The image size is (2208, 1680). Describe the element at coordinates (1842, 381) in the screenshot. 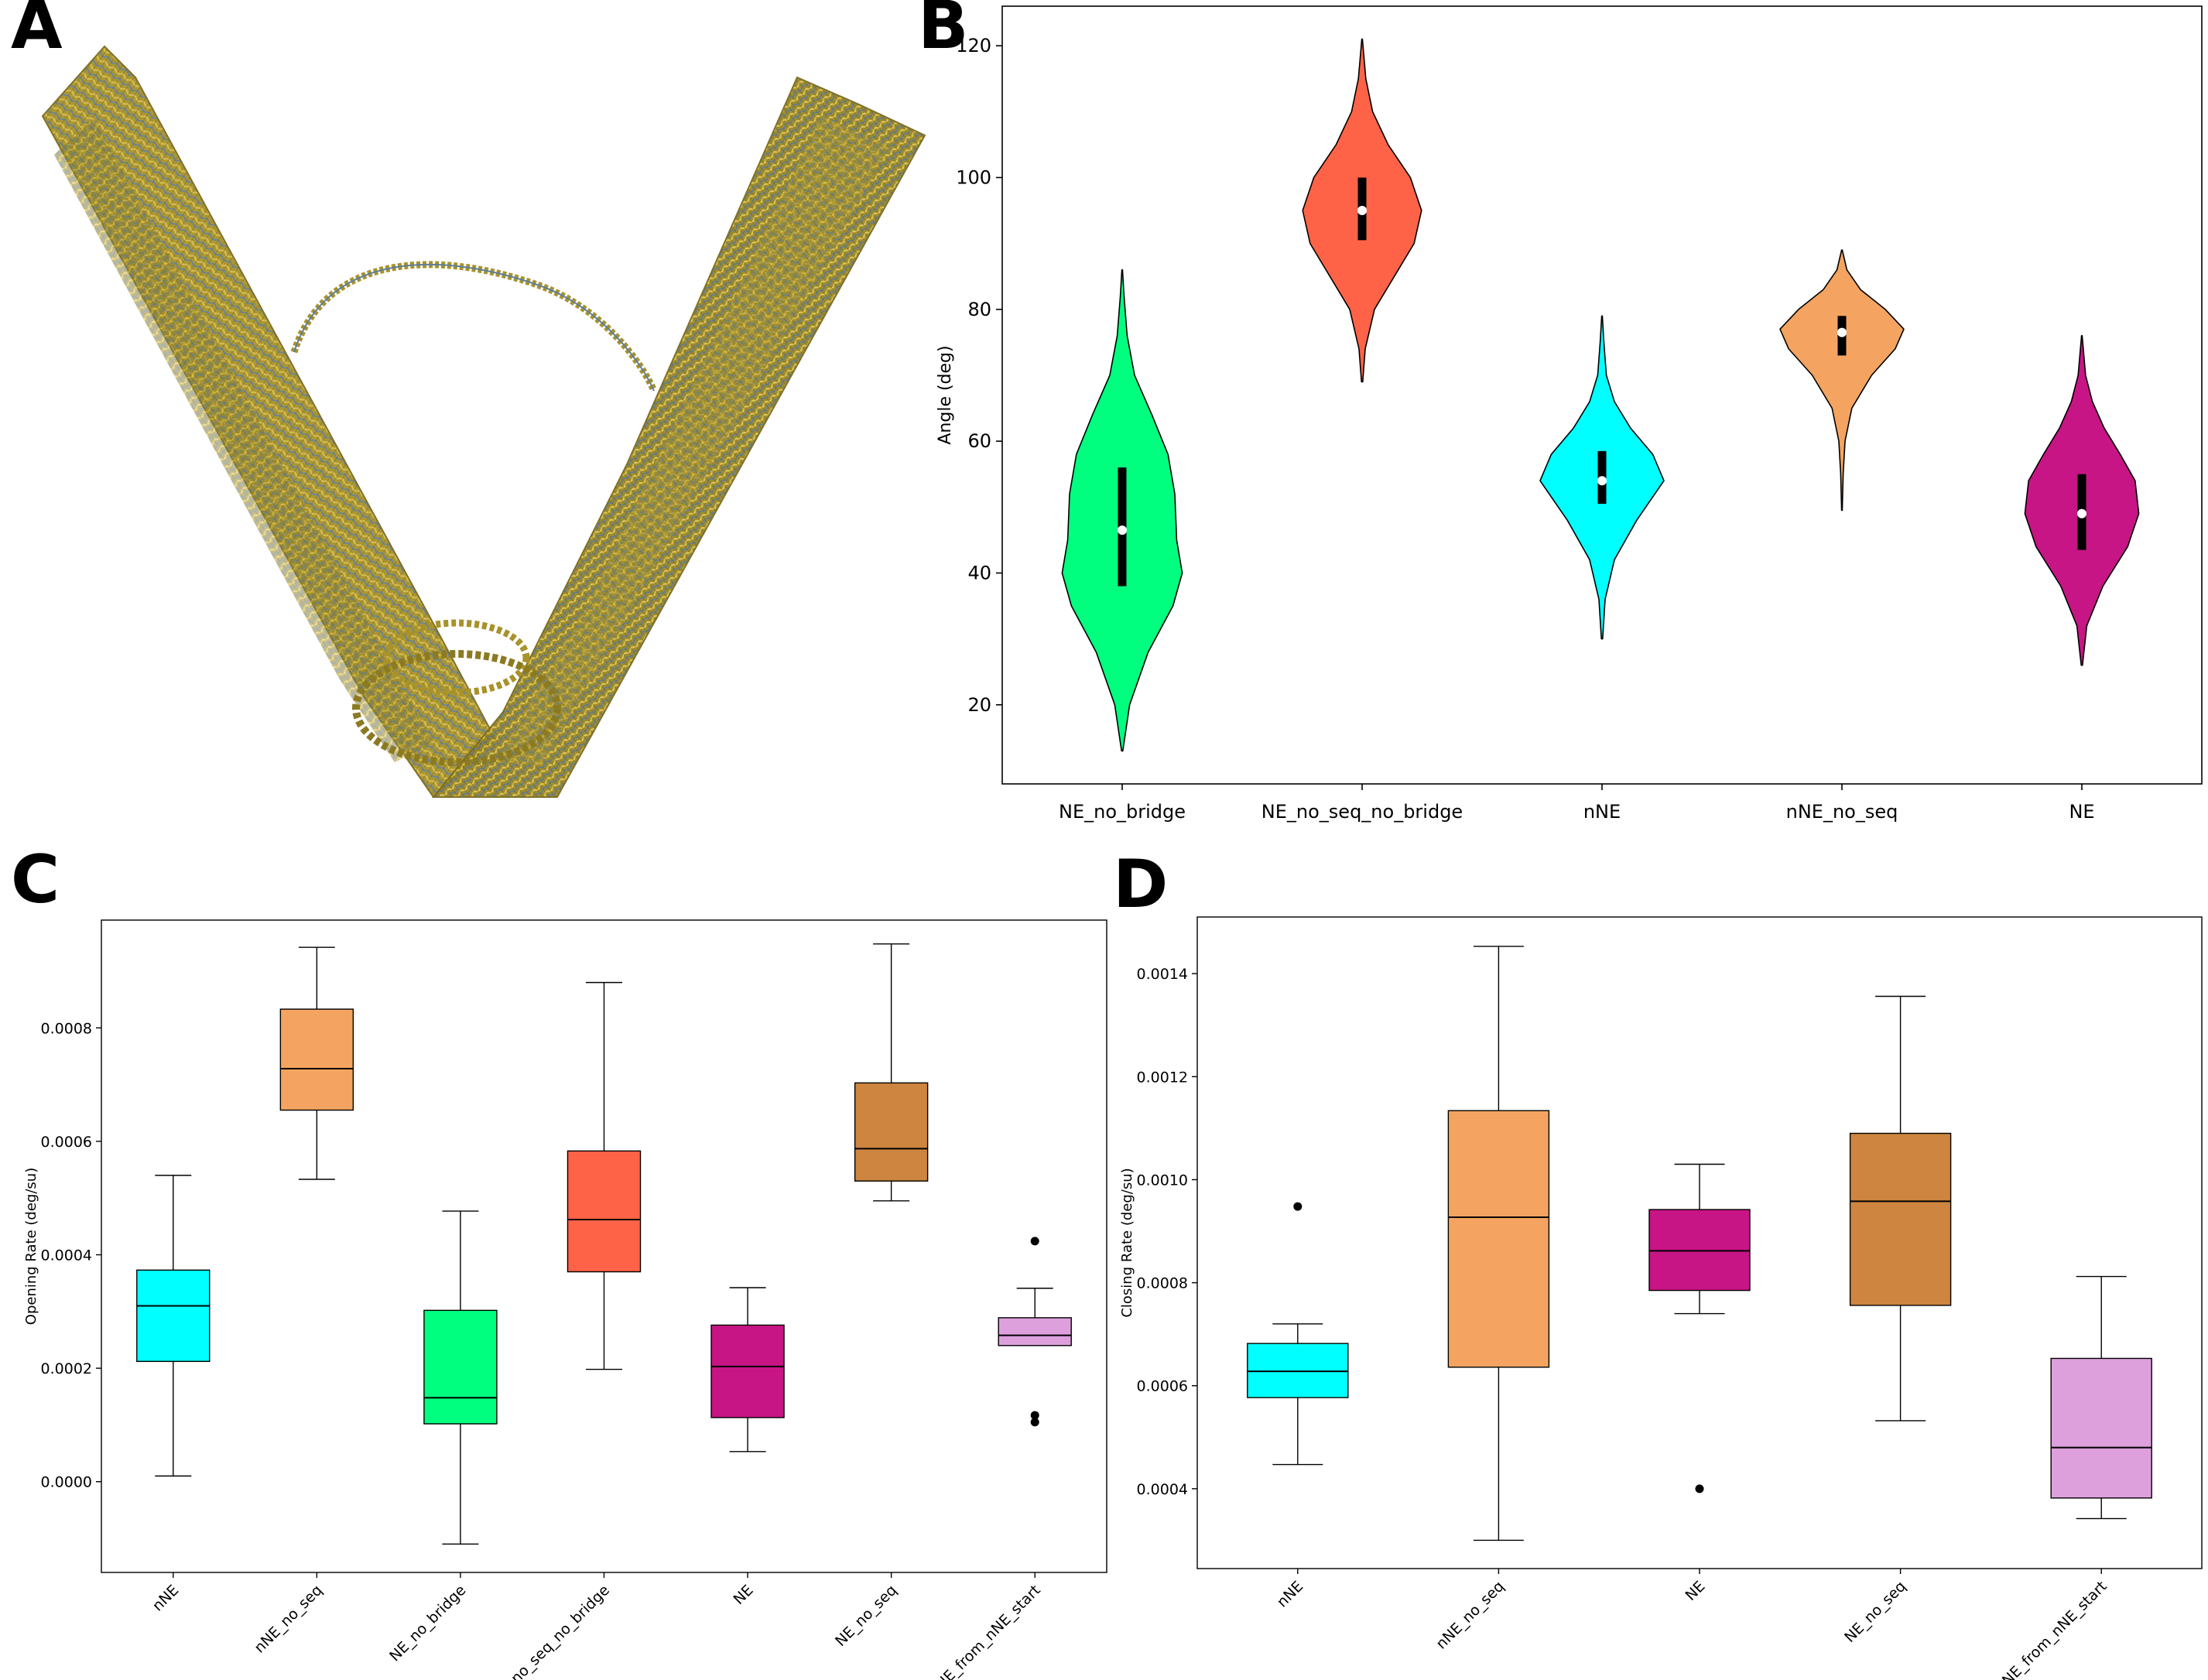

I see `violin-nNE_no_seq` at that location.